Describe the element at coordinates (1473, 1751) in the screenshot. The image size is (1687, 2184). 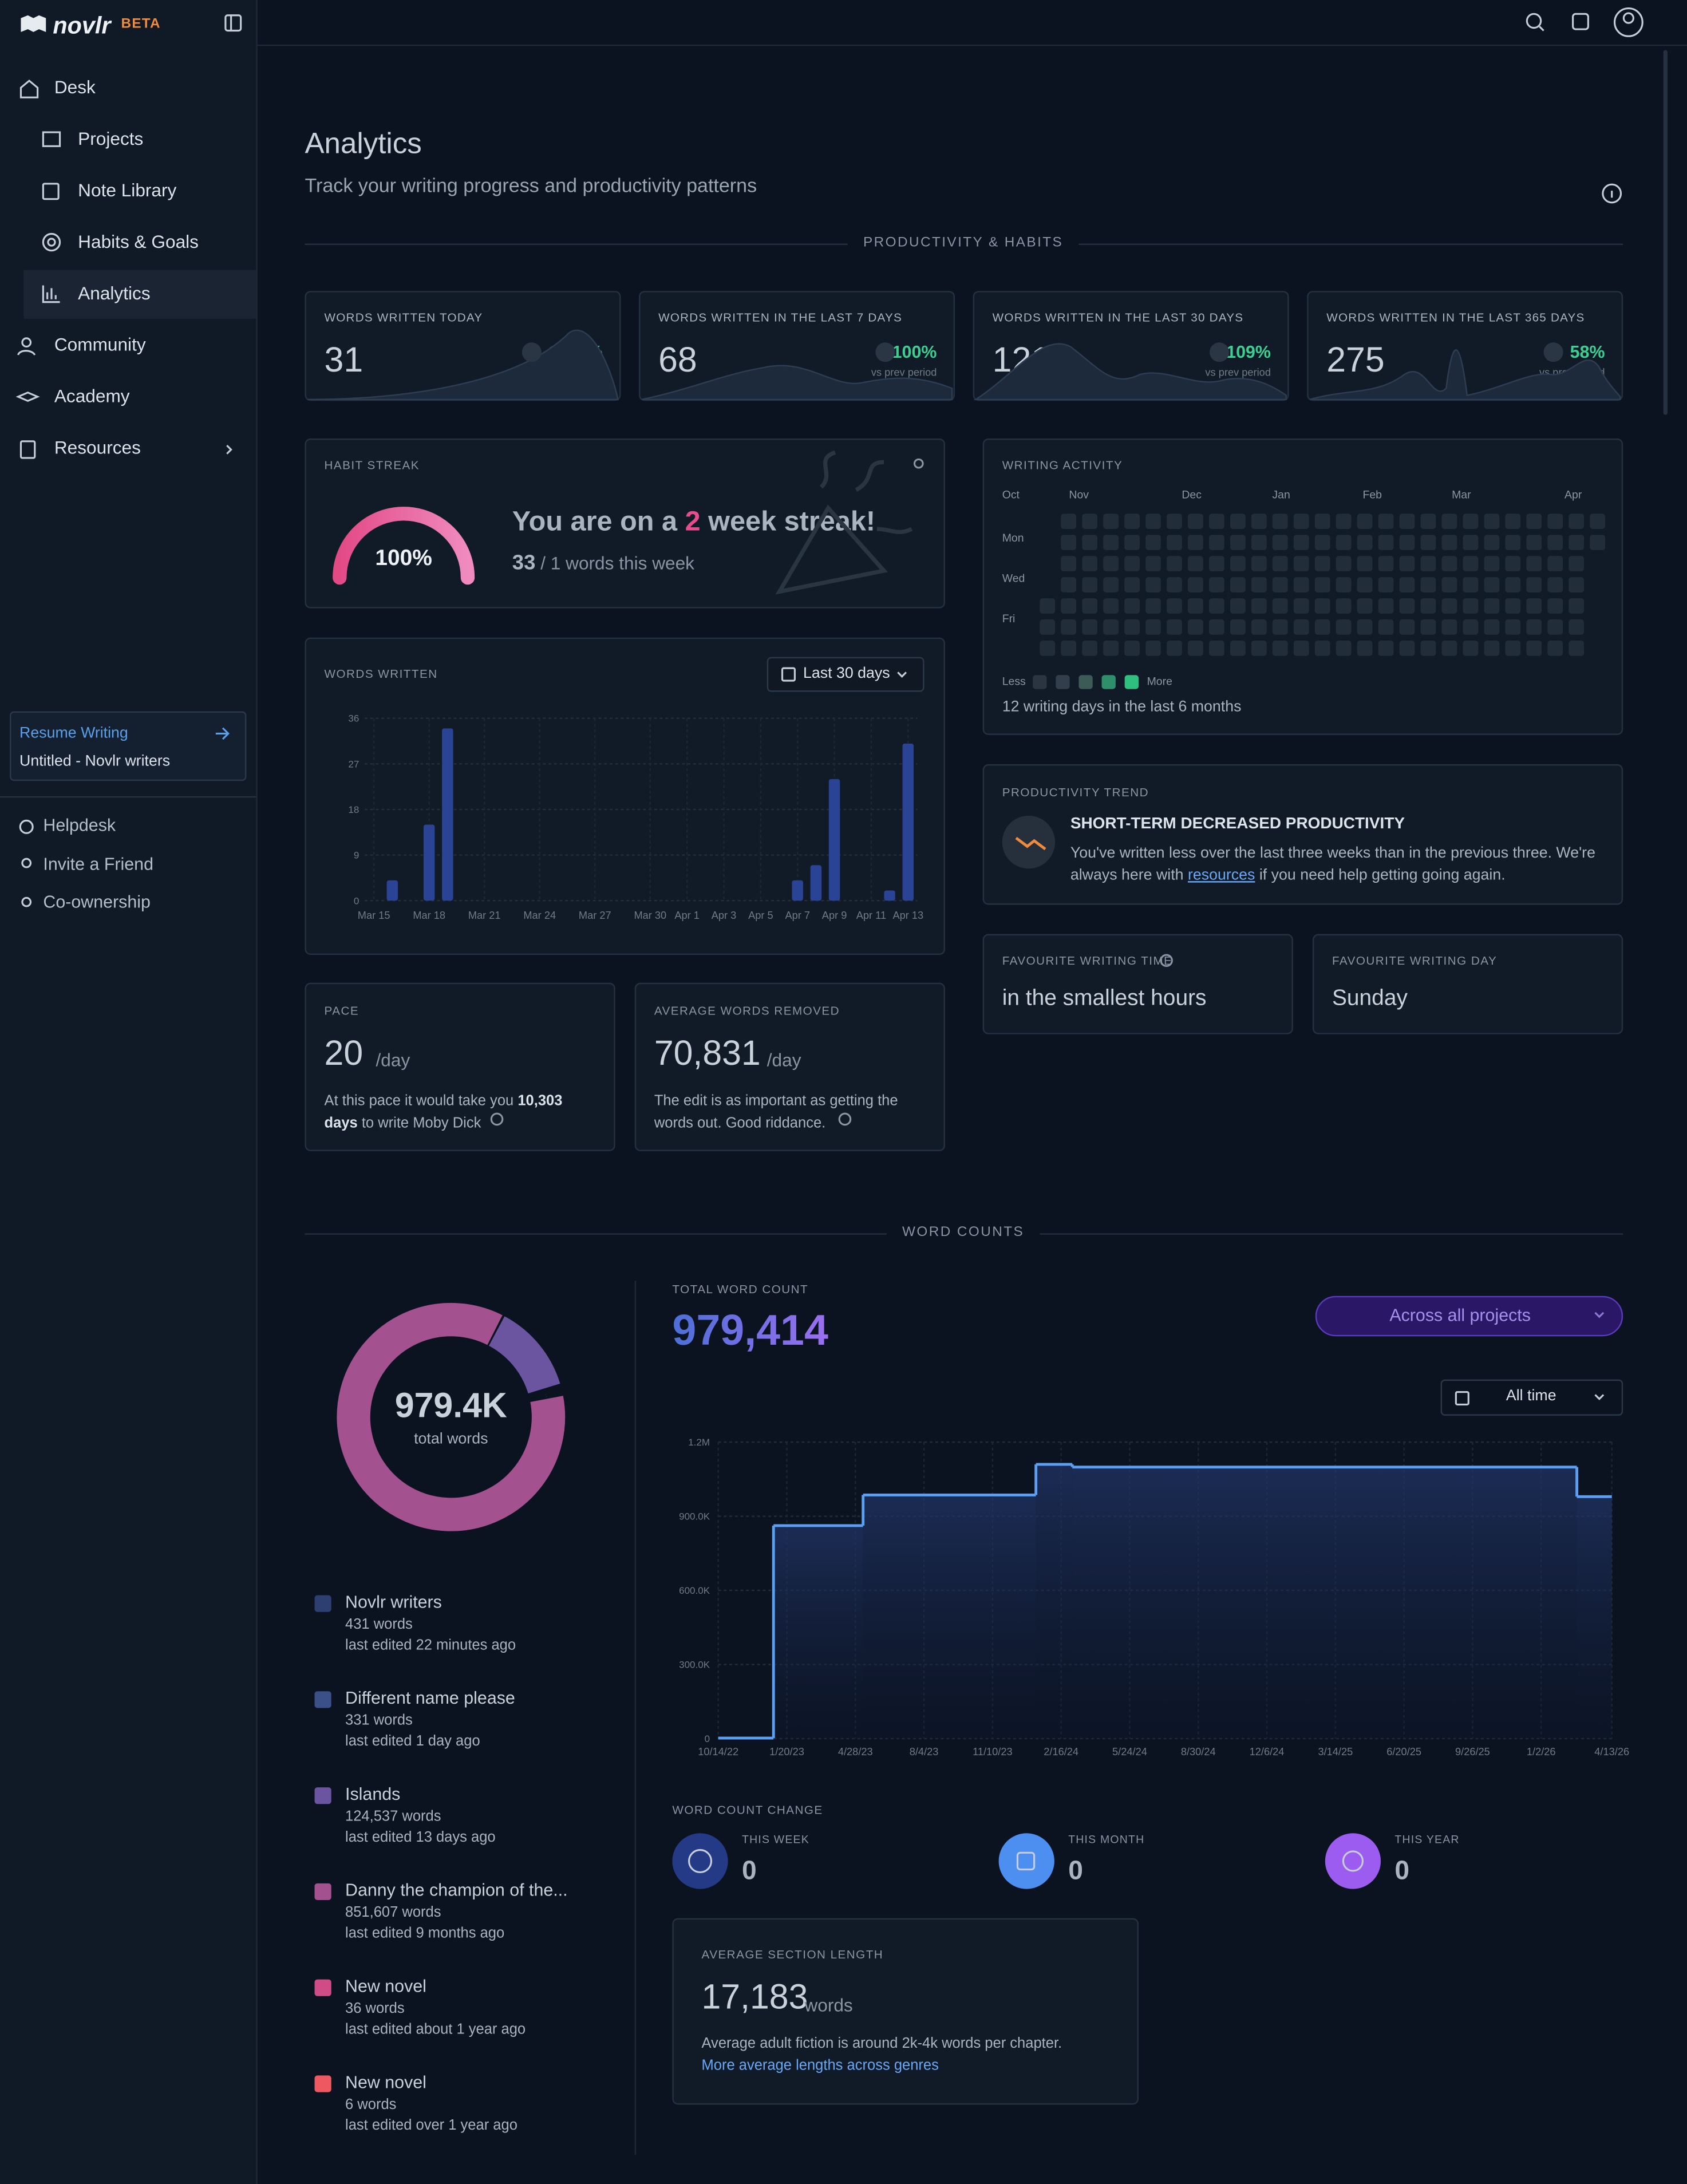
I see `x-tick-label: 9/26/25` at that location.